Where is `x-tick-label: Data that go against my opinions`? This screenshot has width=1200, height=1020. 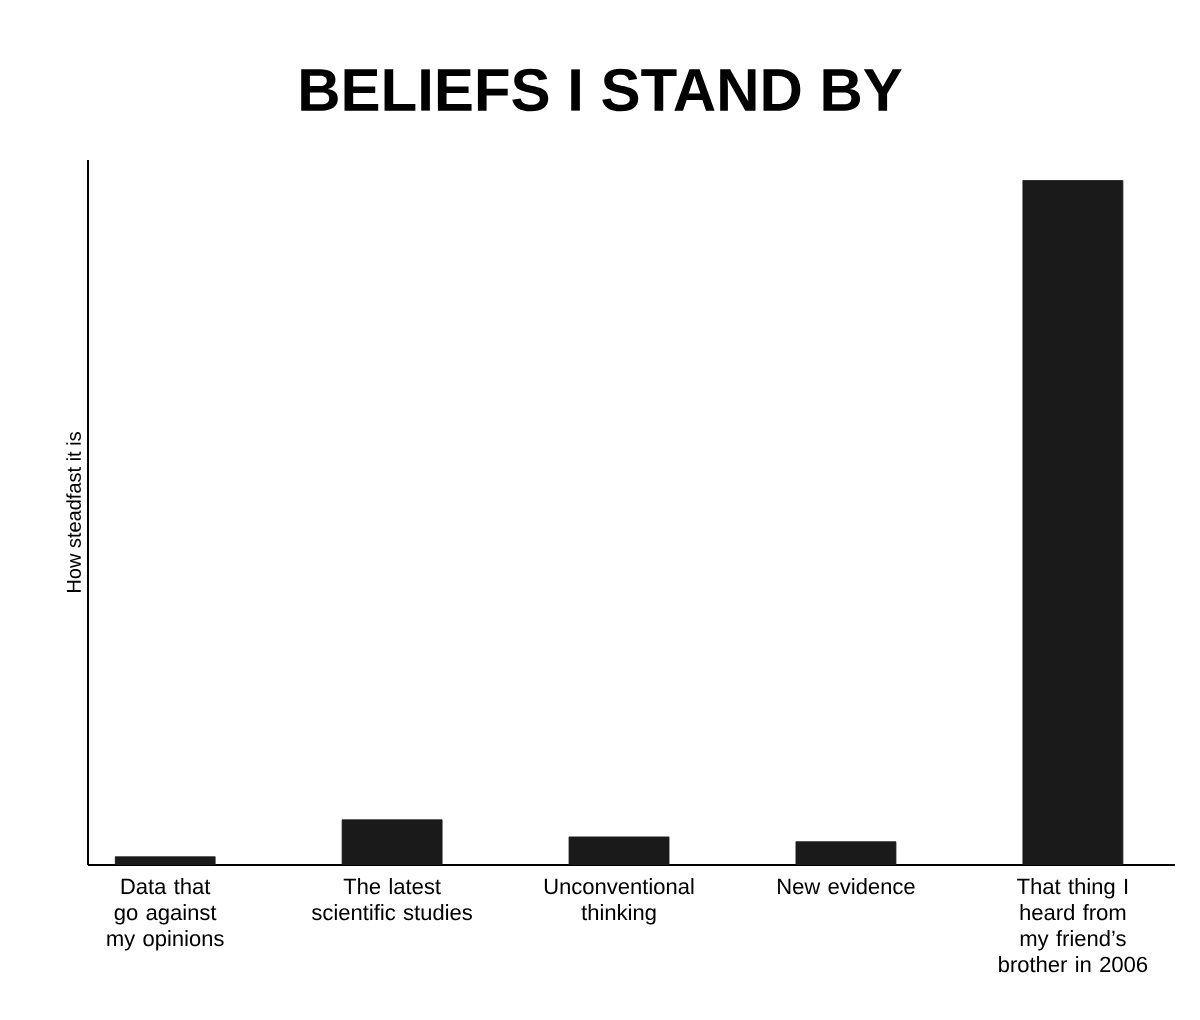
x-tick-label: Data that go against my opinions is located at coordinates (165, 914).